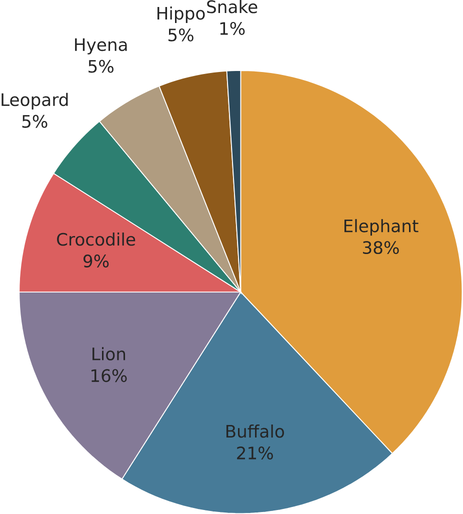 This screenshot has height=514, width=463. Describe the element at coordinates (232, 28) in the screenshot. I see `data-label: 1%` at that location.